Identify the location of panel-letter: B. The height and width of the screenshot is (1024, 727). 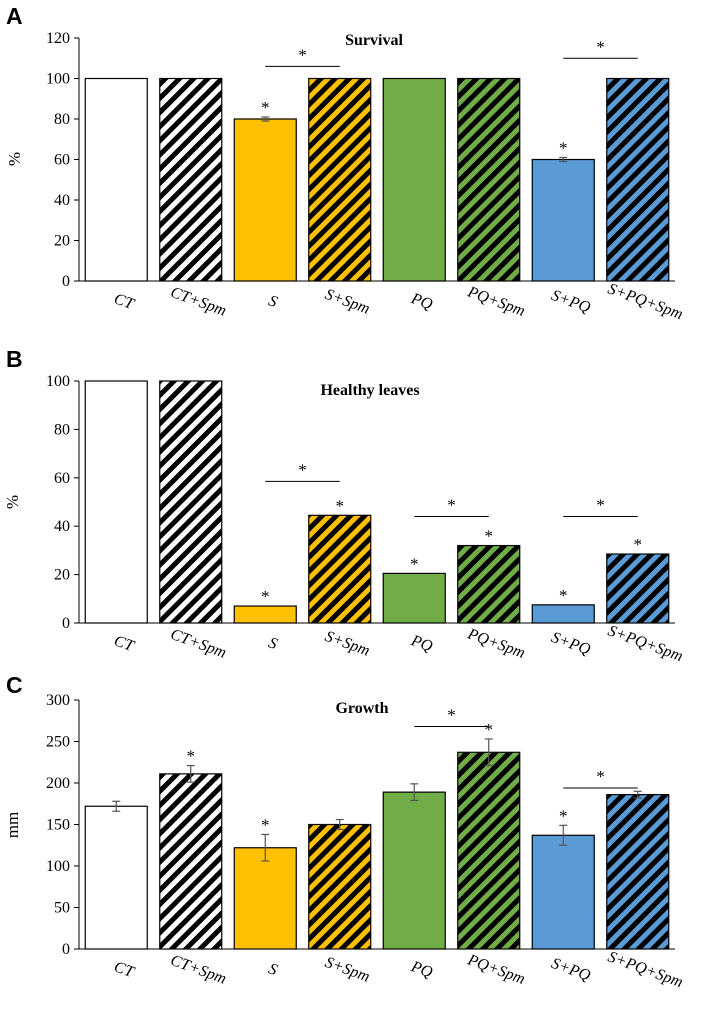
(14, 359).